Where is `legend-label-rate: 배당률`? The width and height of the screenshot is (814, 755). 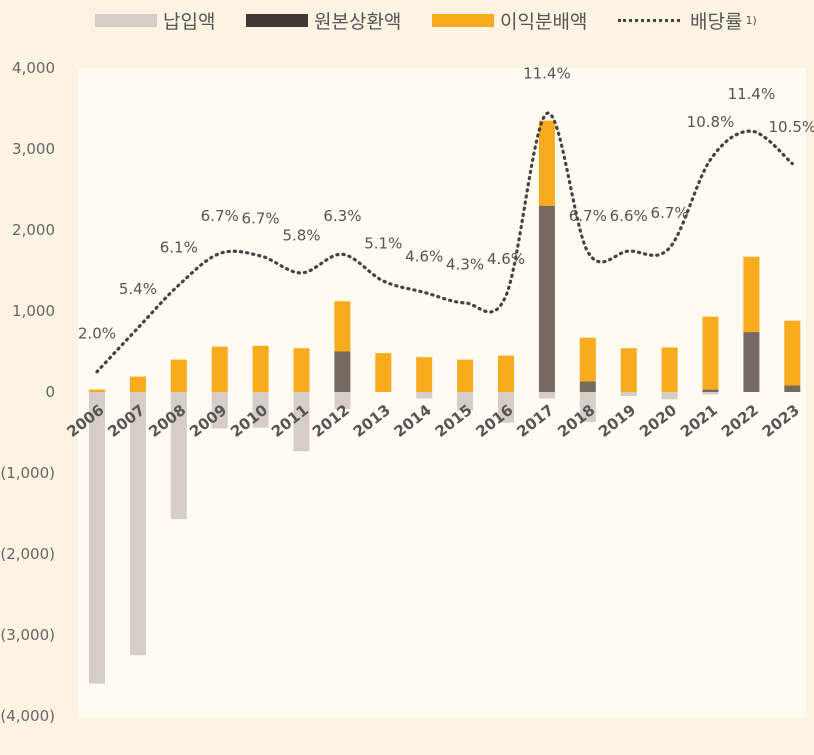
legend-label-rate: 배당률 is located at coordinates (716, 21).